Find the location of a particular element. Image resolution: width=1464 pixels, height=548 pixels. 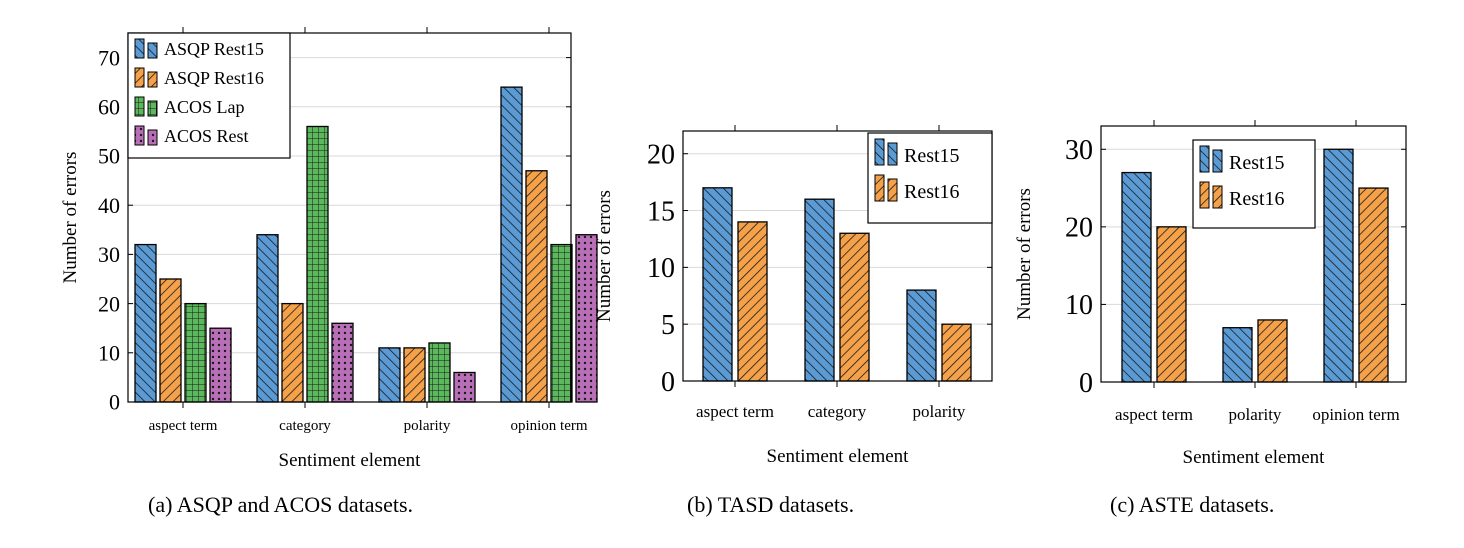

caption-a: (a) ASQP and ACOS datasets. is located at coordinates (281, 504).